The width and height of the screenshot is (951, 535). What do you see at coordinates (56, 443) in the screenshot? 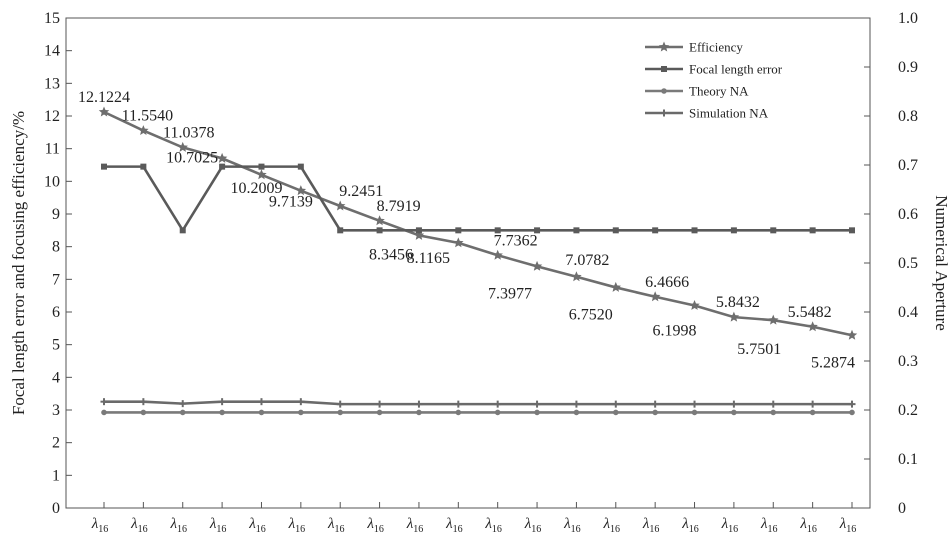
I see `left-tick-label: 2` at bounding box center [56, 443].